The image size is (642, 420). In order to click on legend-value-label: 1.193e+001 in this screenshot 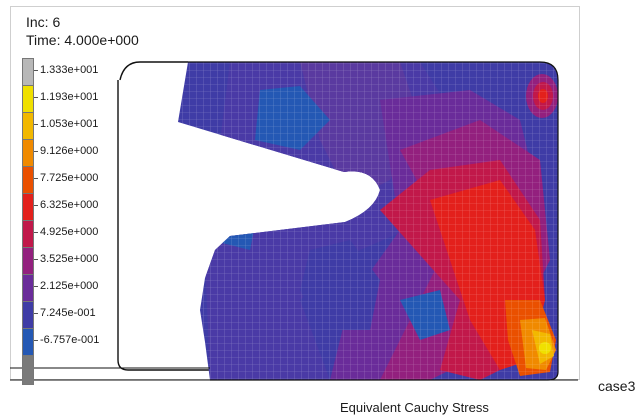, I will do `click(69, 97)`.